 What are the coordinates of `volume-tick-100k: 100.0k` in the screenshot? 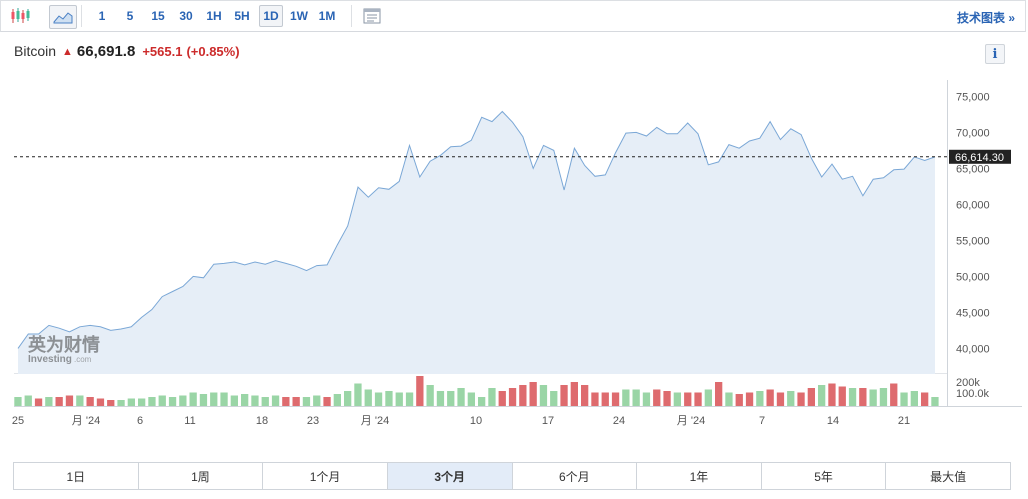 It's located at (973, 394).